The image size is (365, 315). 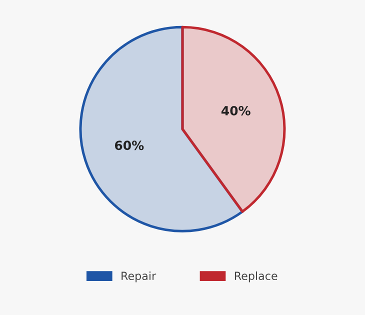 What do you see at coordinates (256, 276) in the screenshot?
I see `legend-label: Replace` at bounding box center [256, 276].